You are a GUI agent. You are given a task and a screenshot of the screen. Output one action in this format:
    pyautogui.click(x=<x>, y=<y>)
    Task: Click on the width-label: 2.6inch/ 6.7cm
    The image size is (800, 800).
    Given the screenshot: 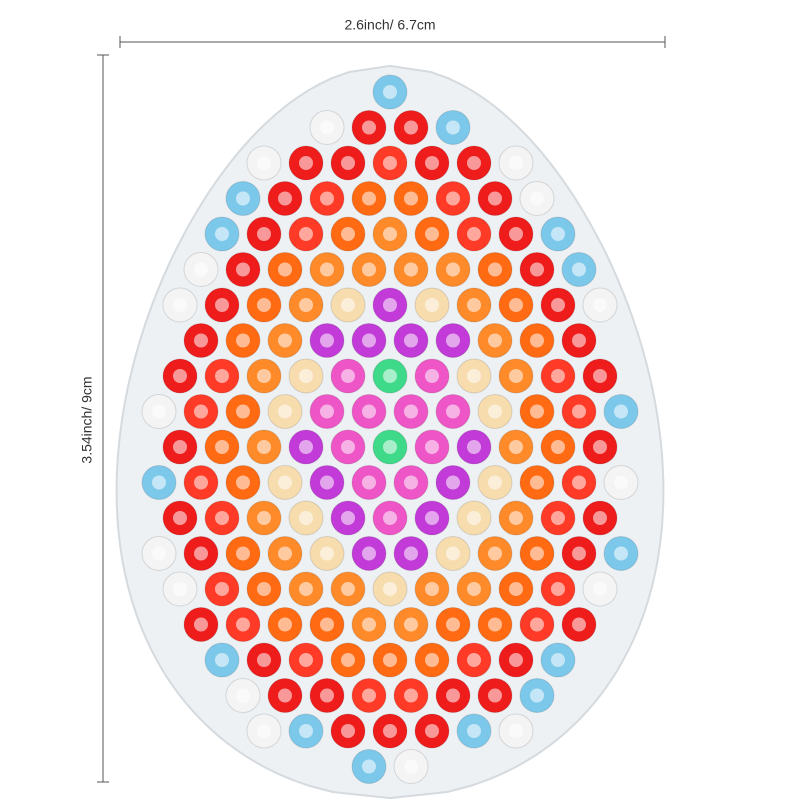 What is the action you would take?
    pyautogui.click(x=389, y=25)
    